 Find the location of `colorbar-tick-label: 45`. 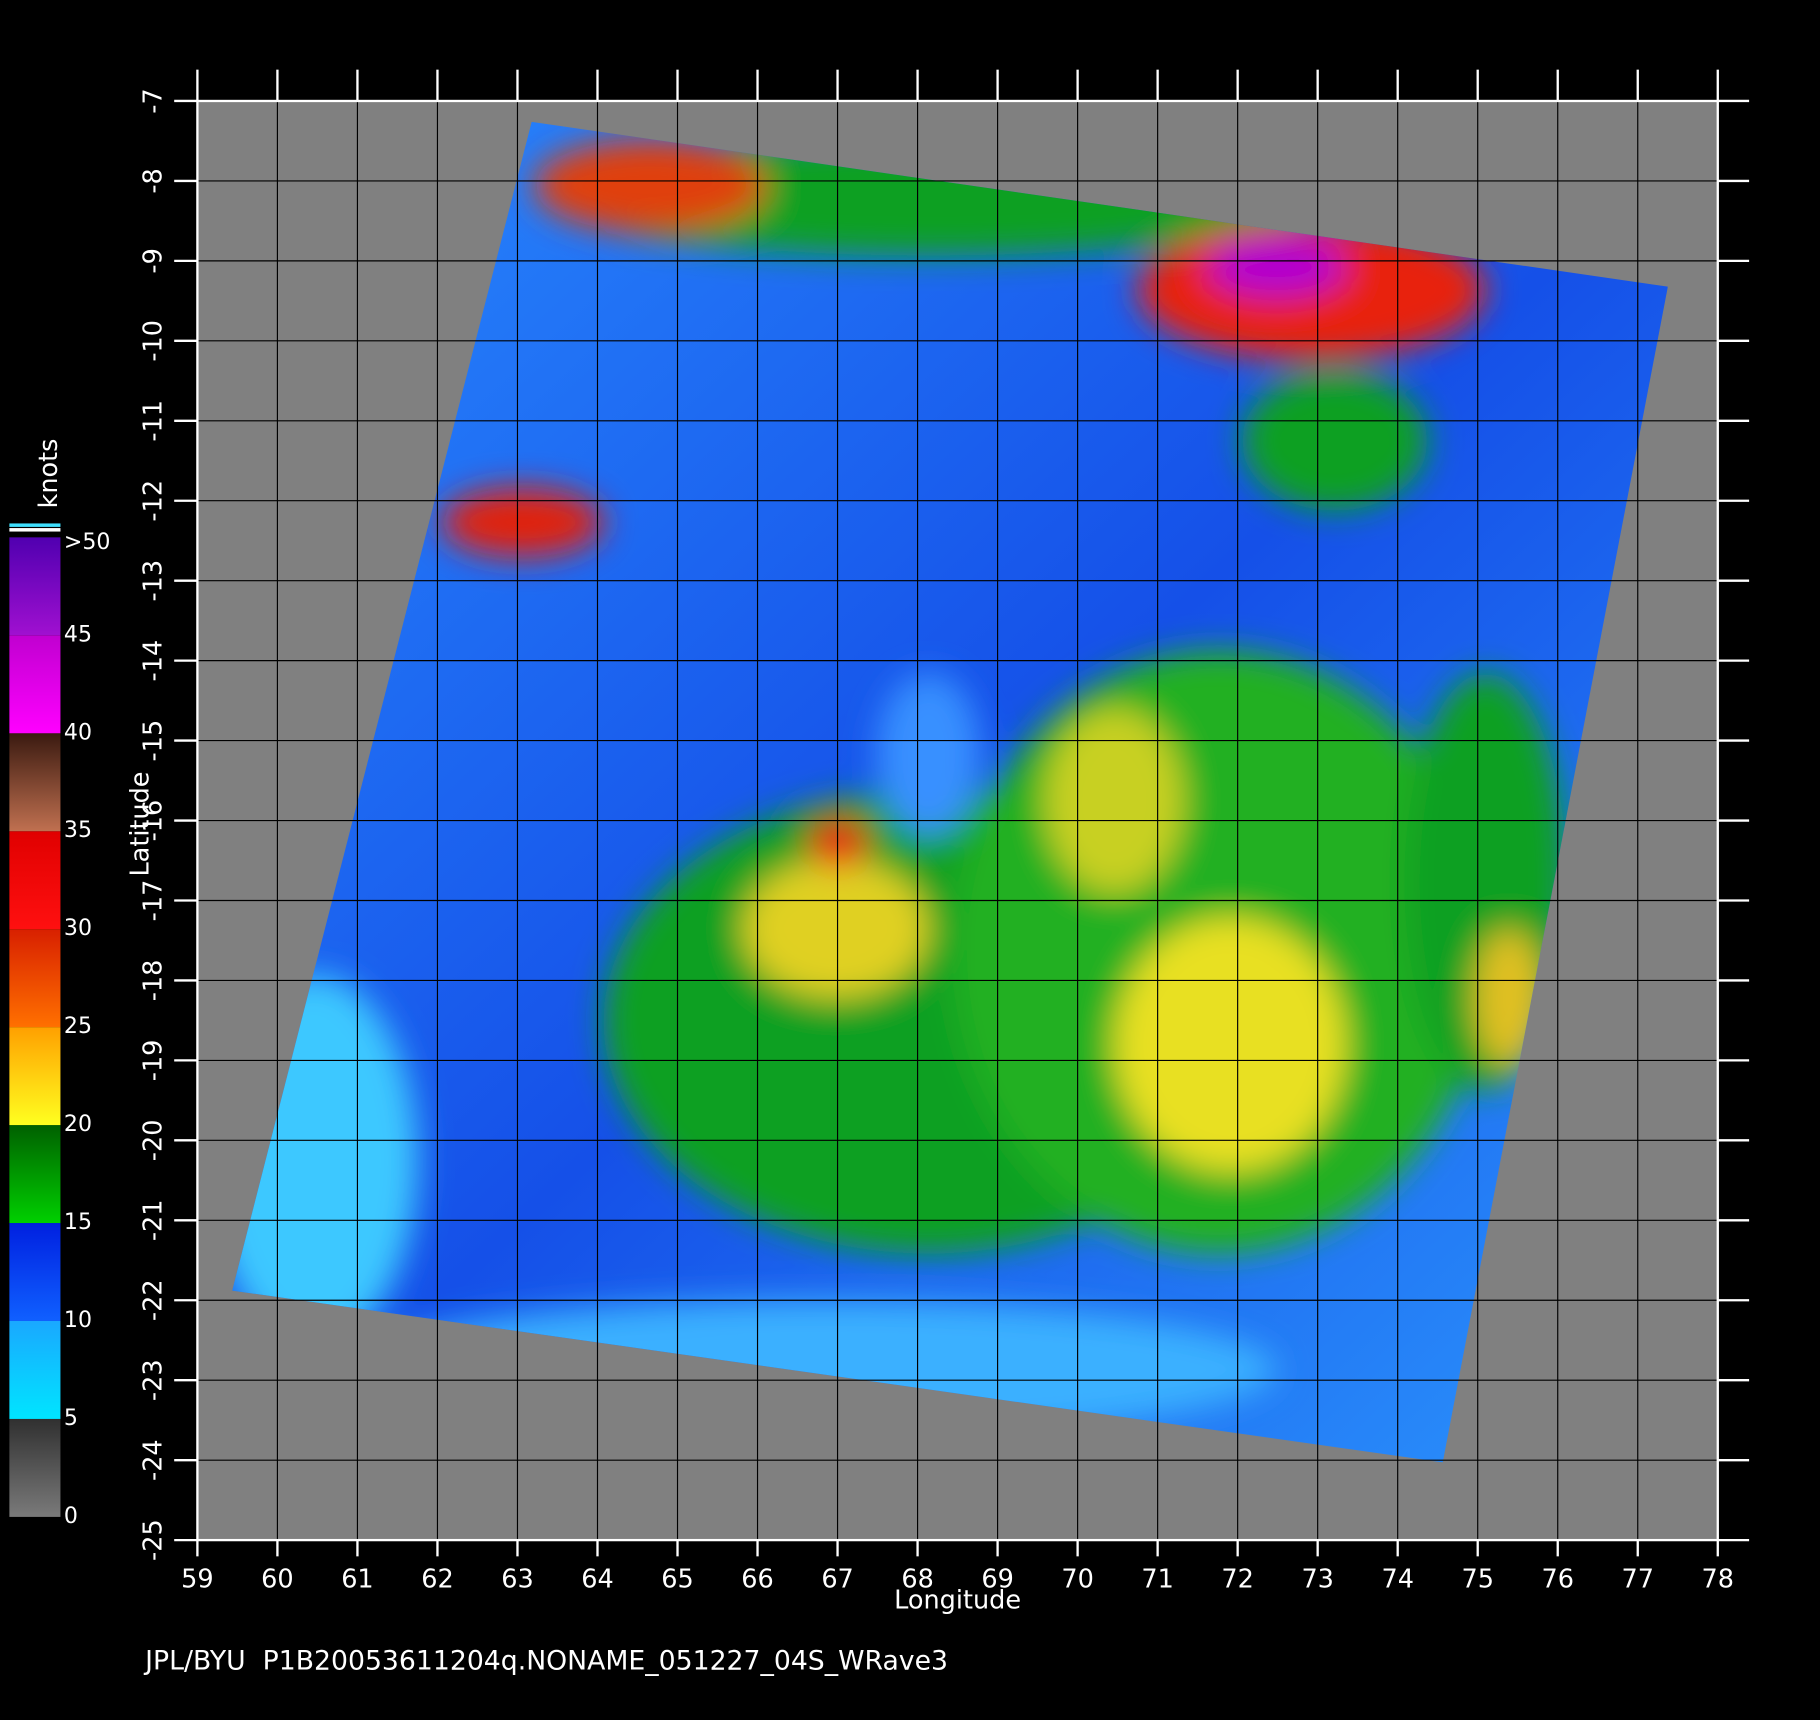

colorbar-tick-label: 45 is located at coordinates (78, 634).